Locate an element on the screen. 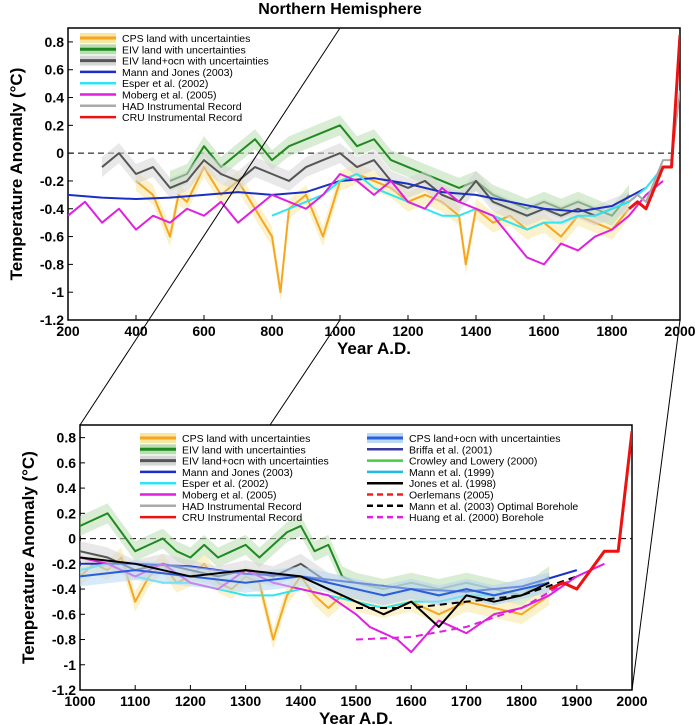 The width and height of the screenshot is (700, 725). legend-label: Mann et al. (2003) Optimal Borehole is located at coordinates (493, 507).